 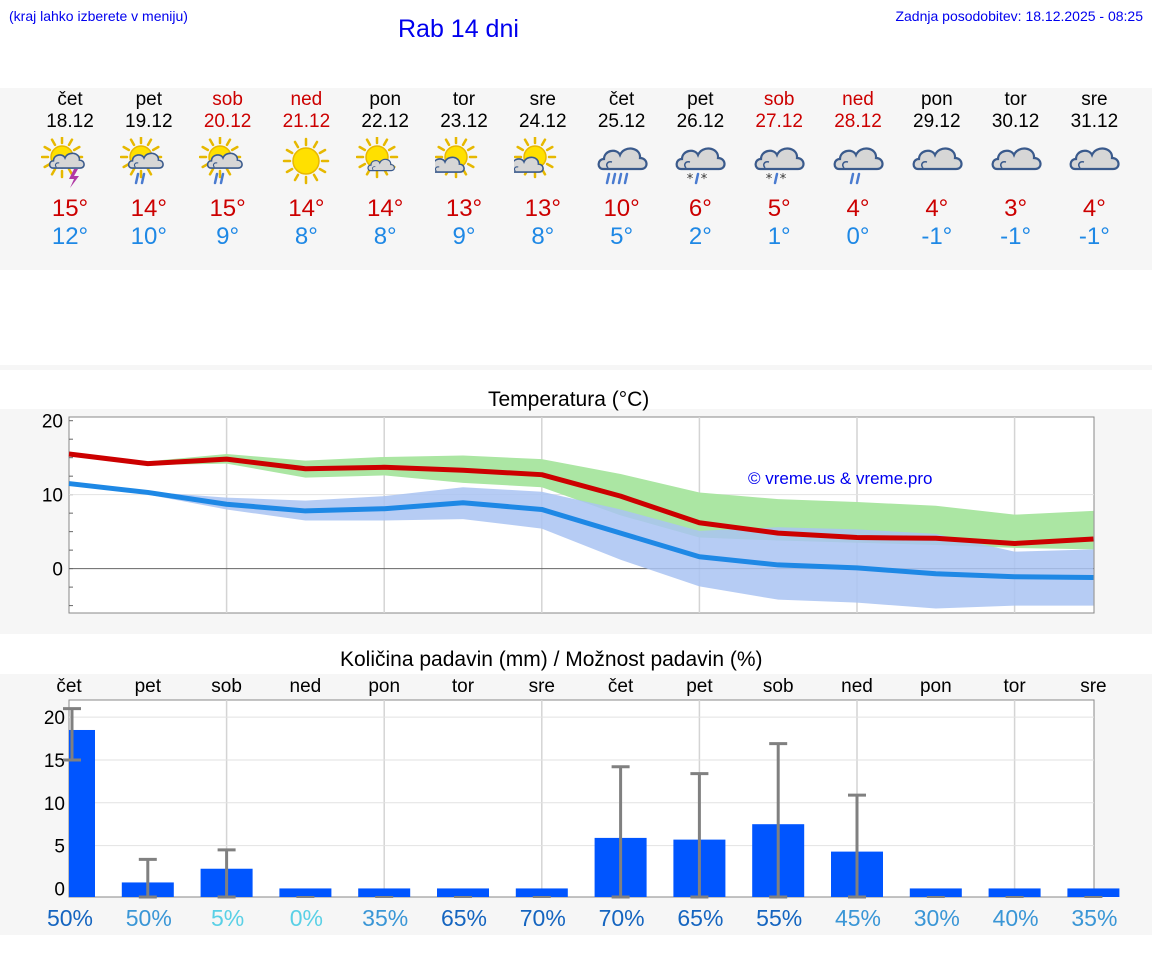 What do you see at coordinates (377, 158) in the screenshot?
I see `sun-small-cloud-icon` at bounding box center [377, 158].